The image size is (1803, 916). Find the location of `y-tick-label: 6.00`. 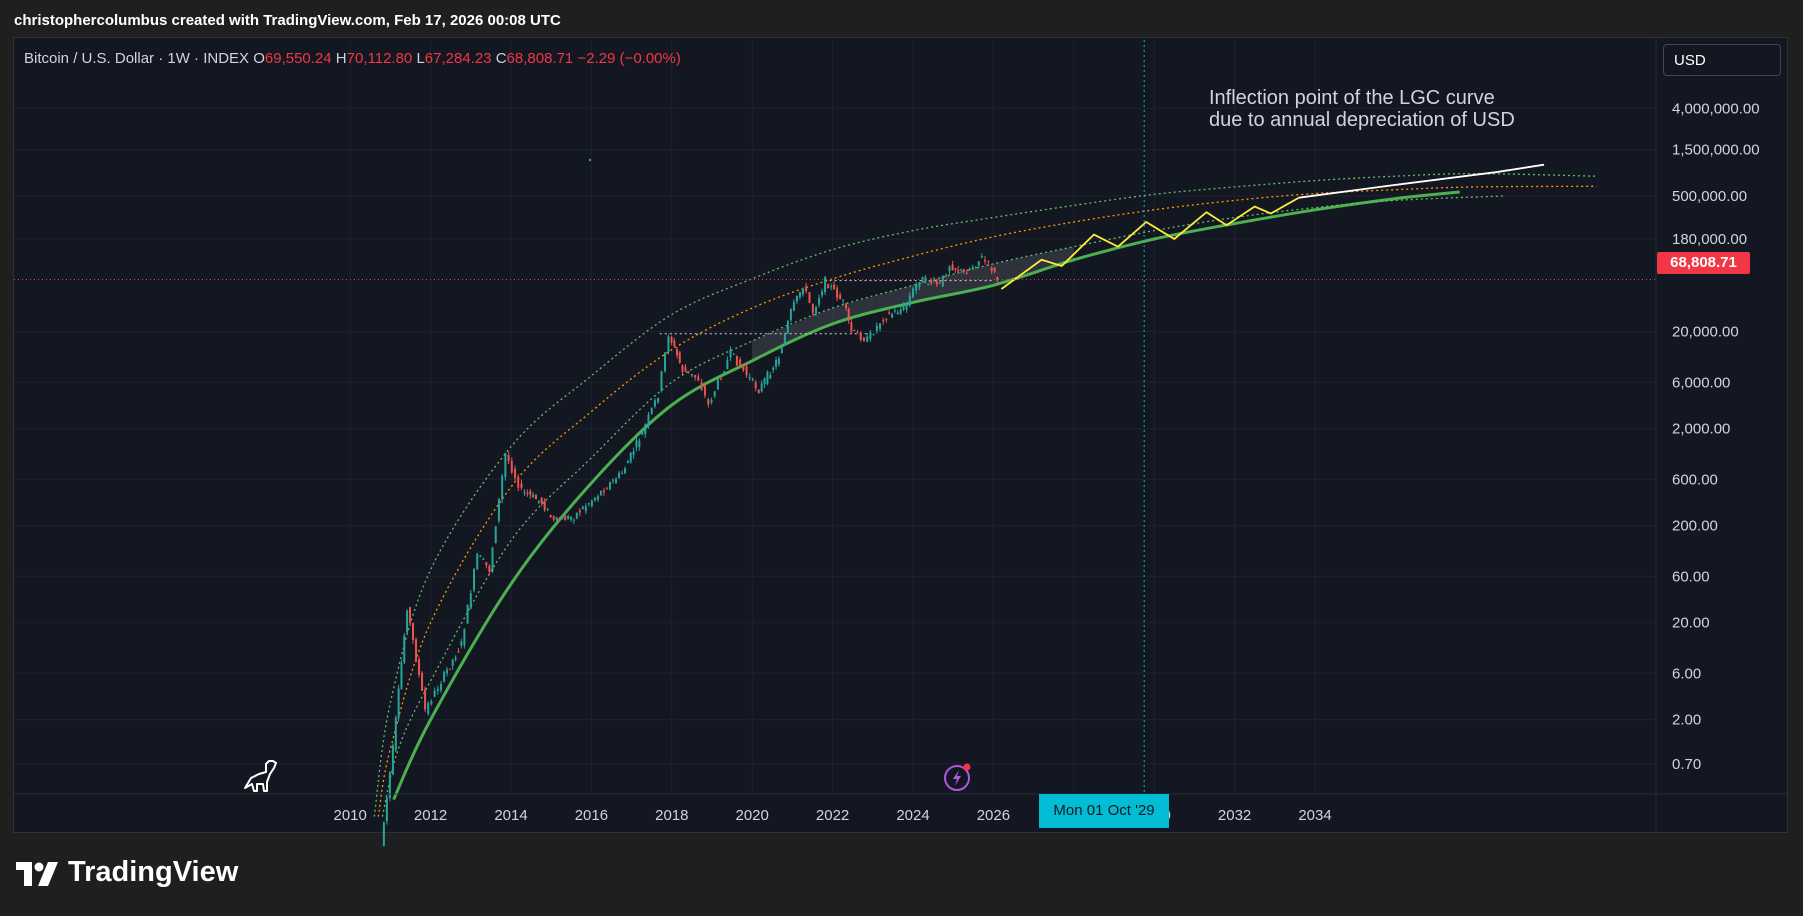

y-tick-label: 6.00 is located at coordinates (1686, 673).